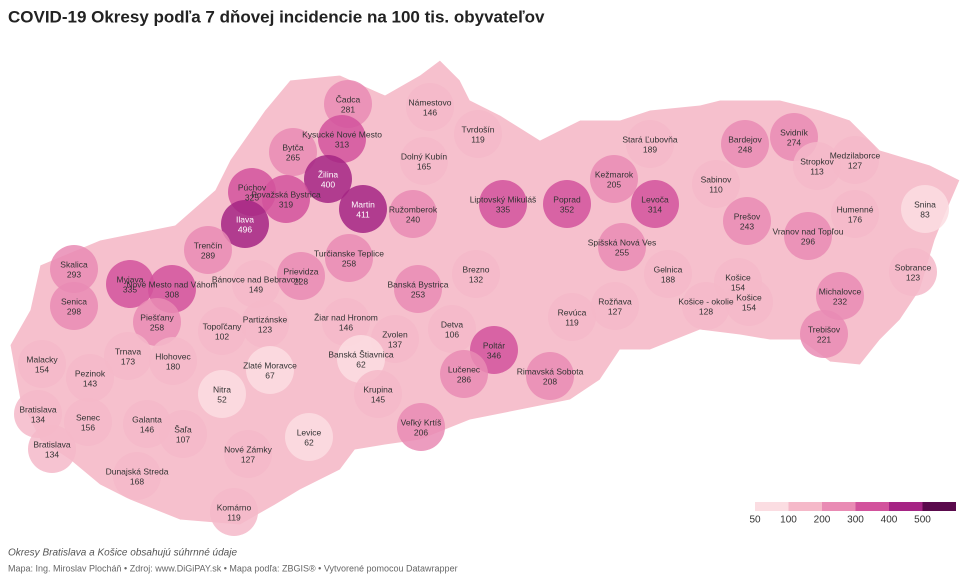  What do you see at coordinates (172, 294) in the screenshot?
I see `district-value: 308` at bounding box center [172, 294].